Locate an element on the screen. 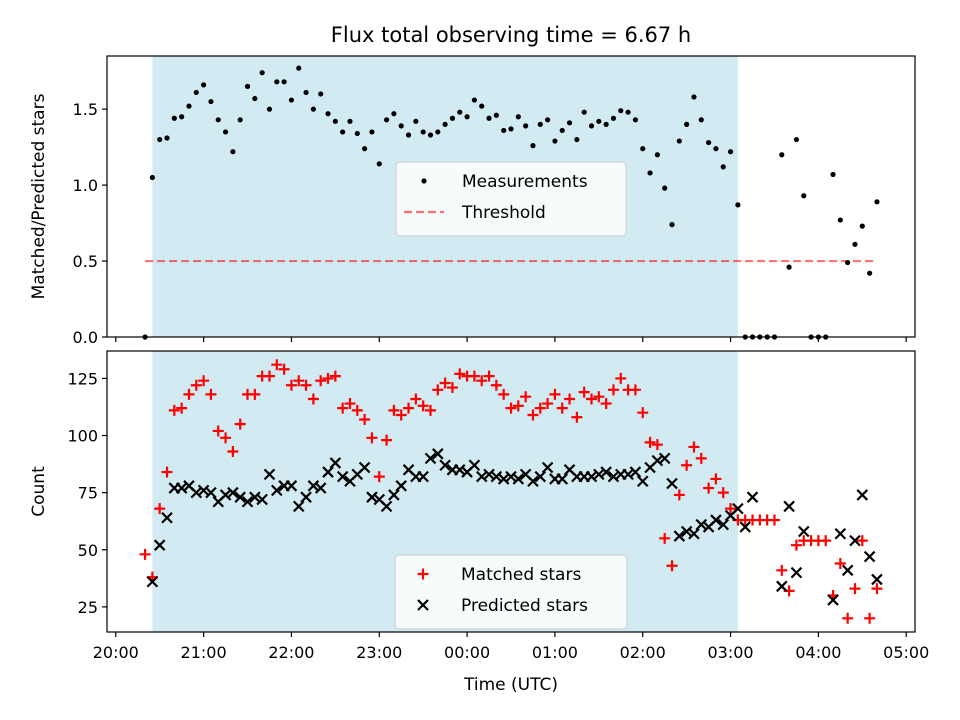 This screenshot has width=960, height=720. x-tick-label: 04:00 is located at coordinates (818, 652).